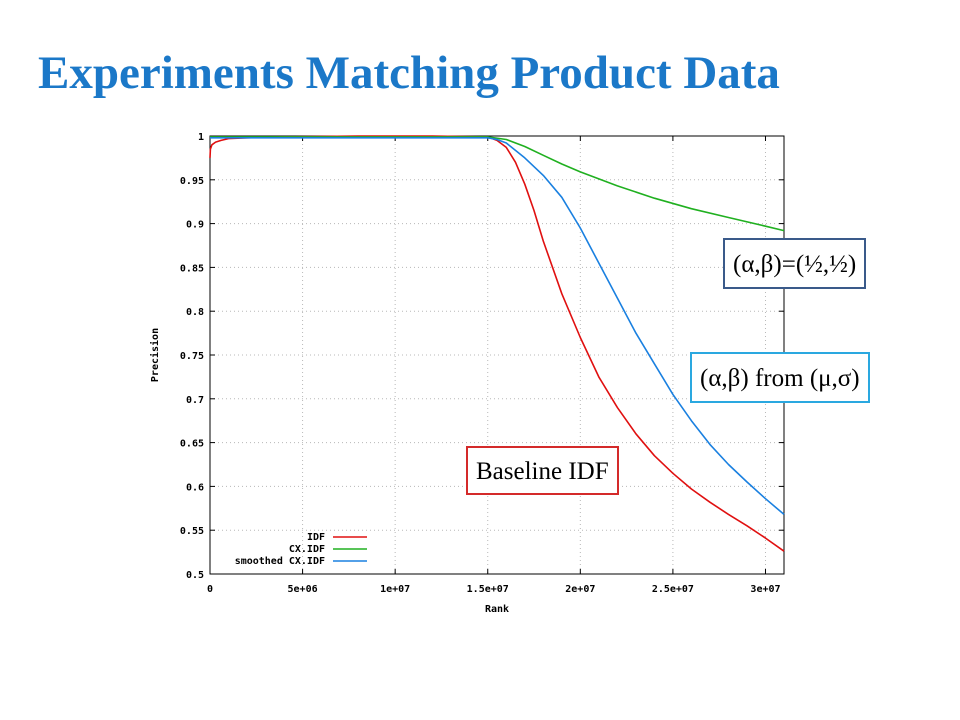  What do you see at coordinates (488, 589) in the screenshot?
I see `x-tick-label: 1.5e+07` at bounding box center [488, 589].